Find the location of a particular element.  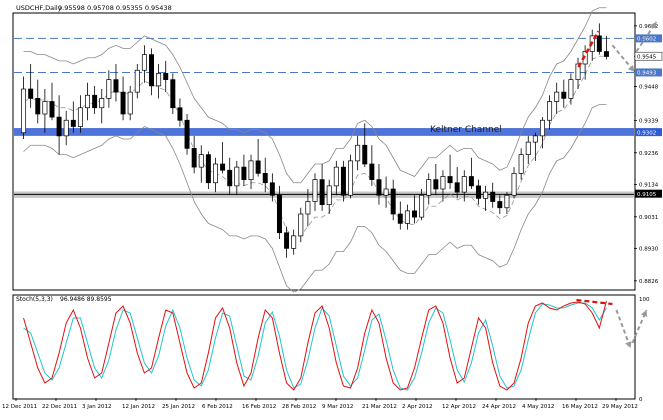

price-down-arrow is located at coordinates (623, 58).